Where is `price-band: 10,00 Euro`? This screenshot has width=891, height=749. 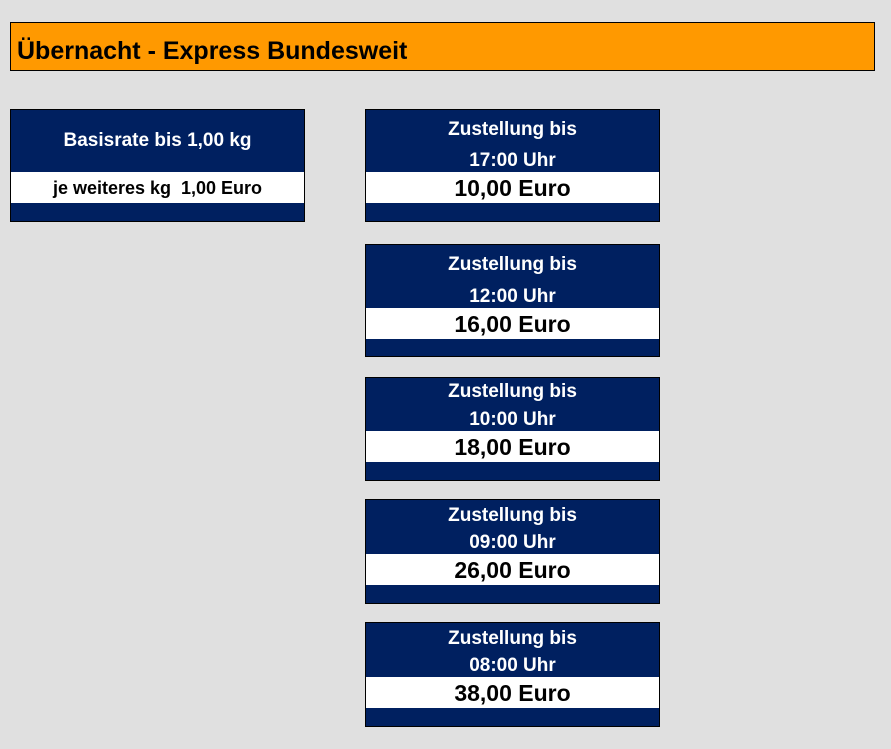 price-band: 10,00 Euro is located at coordinates (512, 187).